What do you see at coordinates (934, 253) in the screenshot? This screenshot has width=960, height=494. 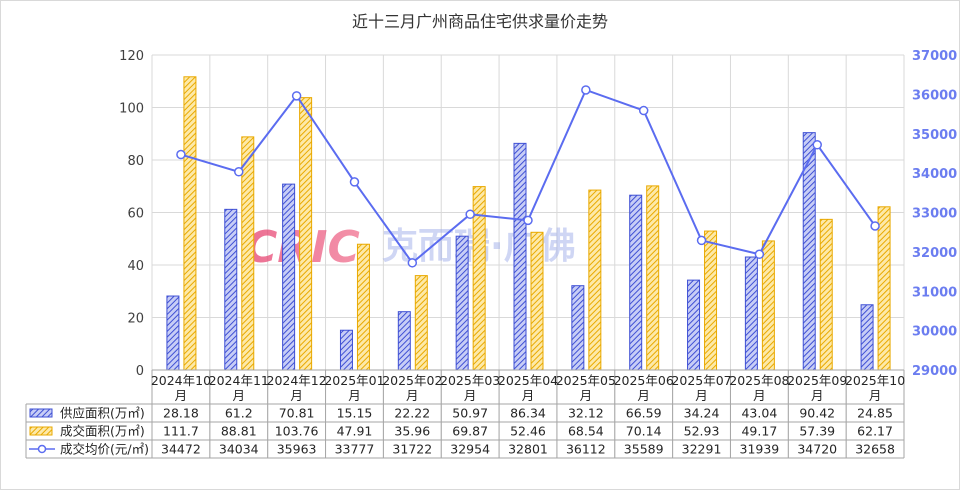 I see `right-tick-label: 32000` at bounding box center [934, 253].